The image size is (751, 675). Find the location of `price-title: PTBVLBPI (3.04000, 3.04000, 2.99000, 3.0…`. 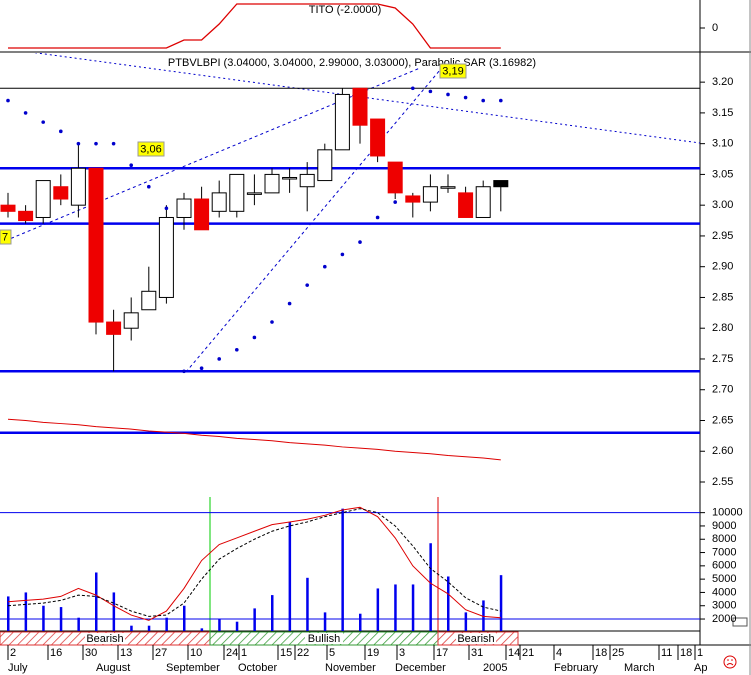

price-title: PTBVLBPI (3.04000, 3.04000, 2.99000, 3.0… is located at coordinates (352, 63).